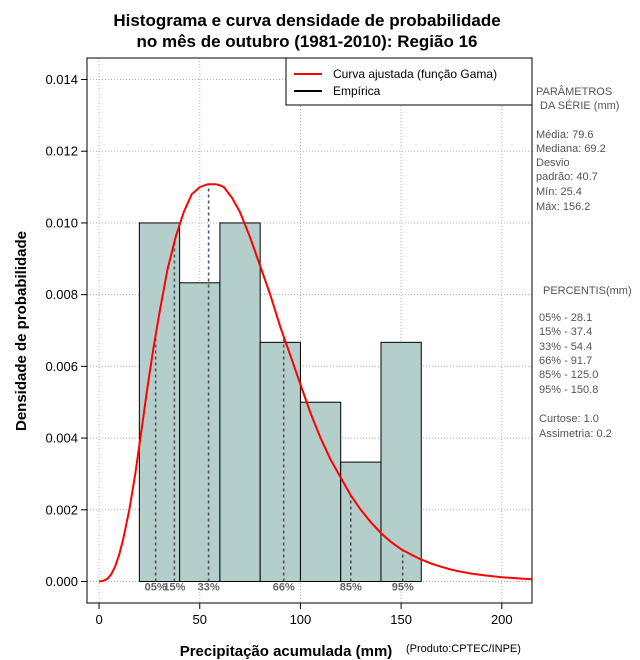  Describe the element at coordinates (502, 619) in the screenshot. I see `x-tick-label-4: 200` at that location.